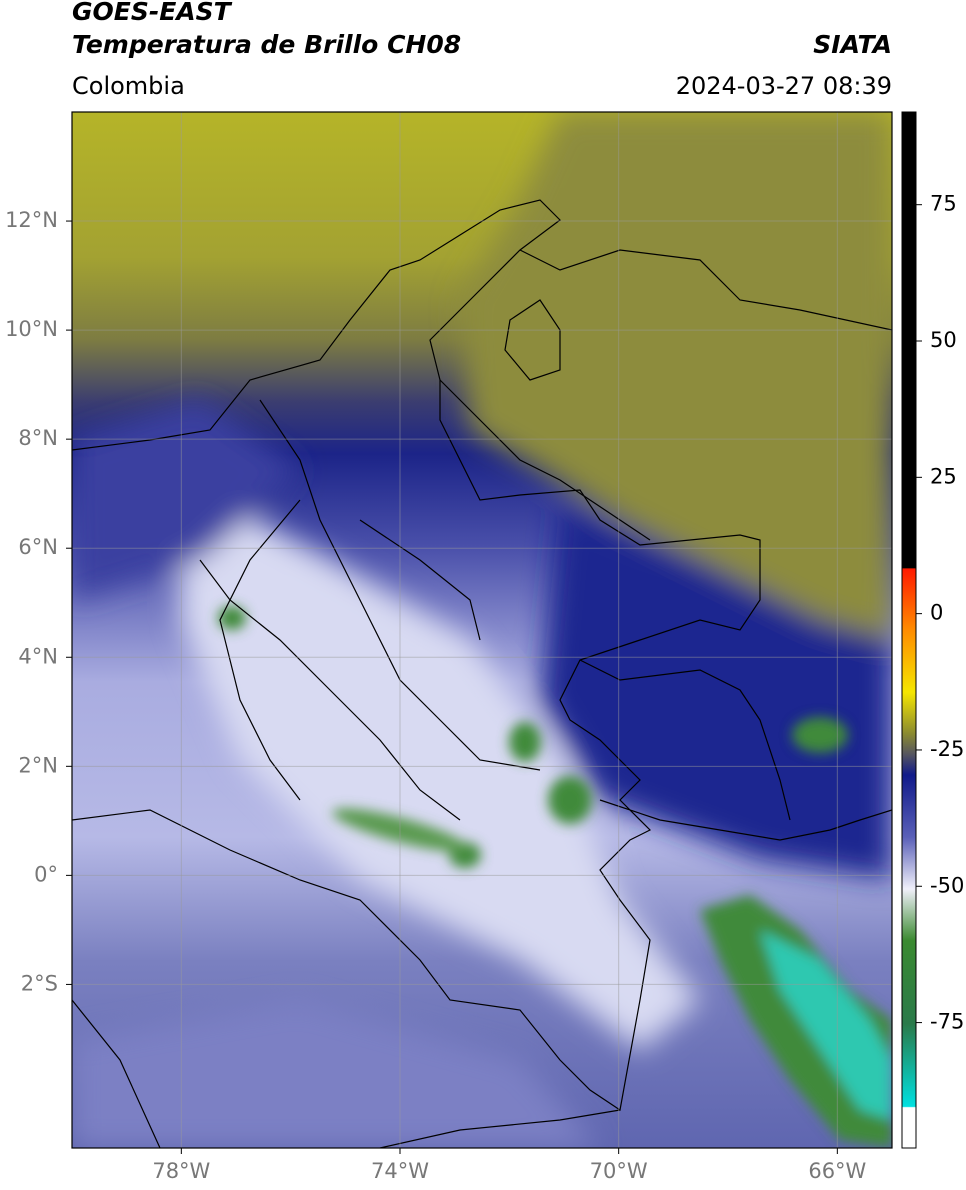  Describe the element at coordinates (38, 547) in the screenshot. I see `y-tick-label: 6°N` at that location.